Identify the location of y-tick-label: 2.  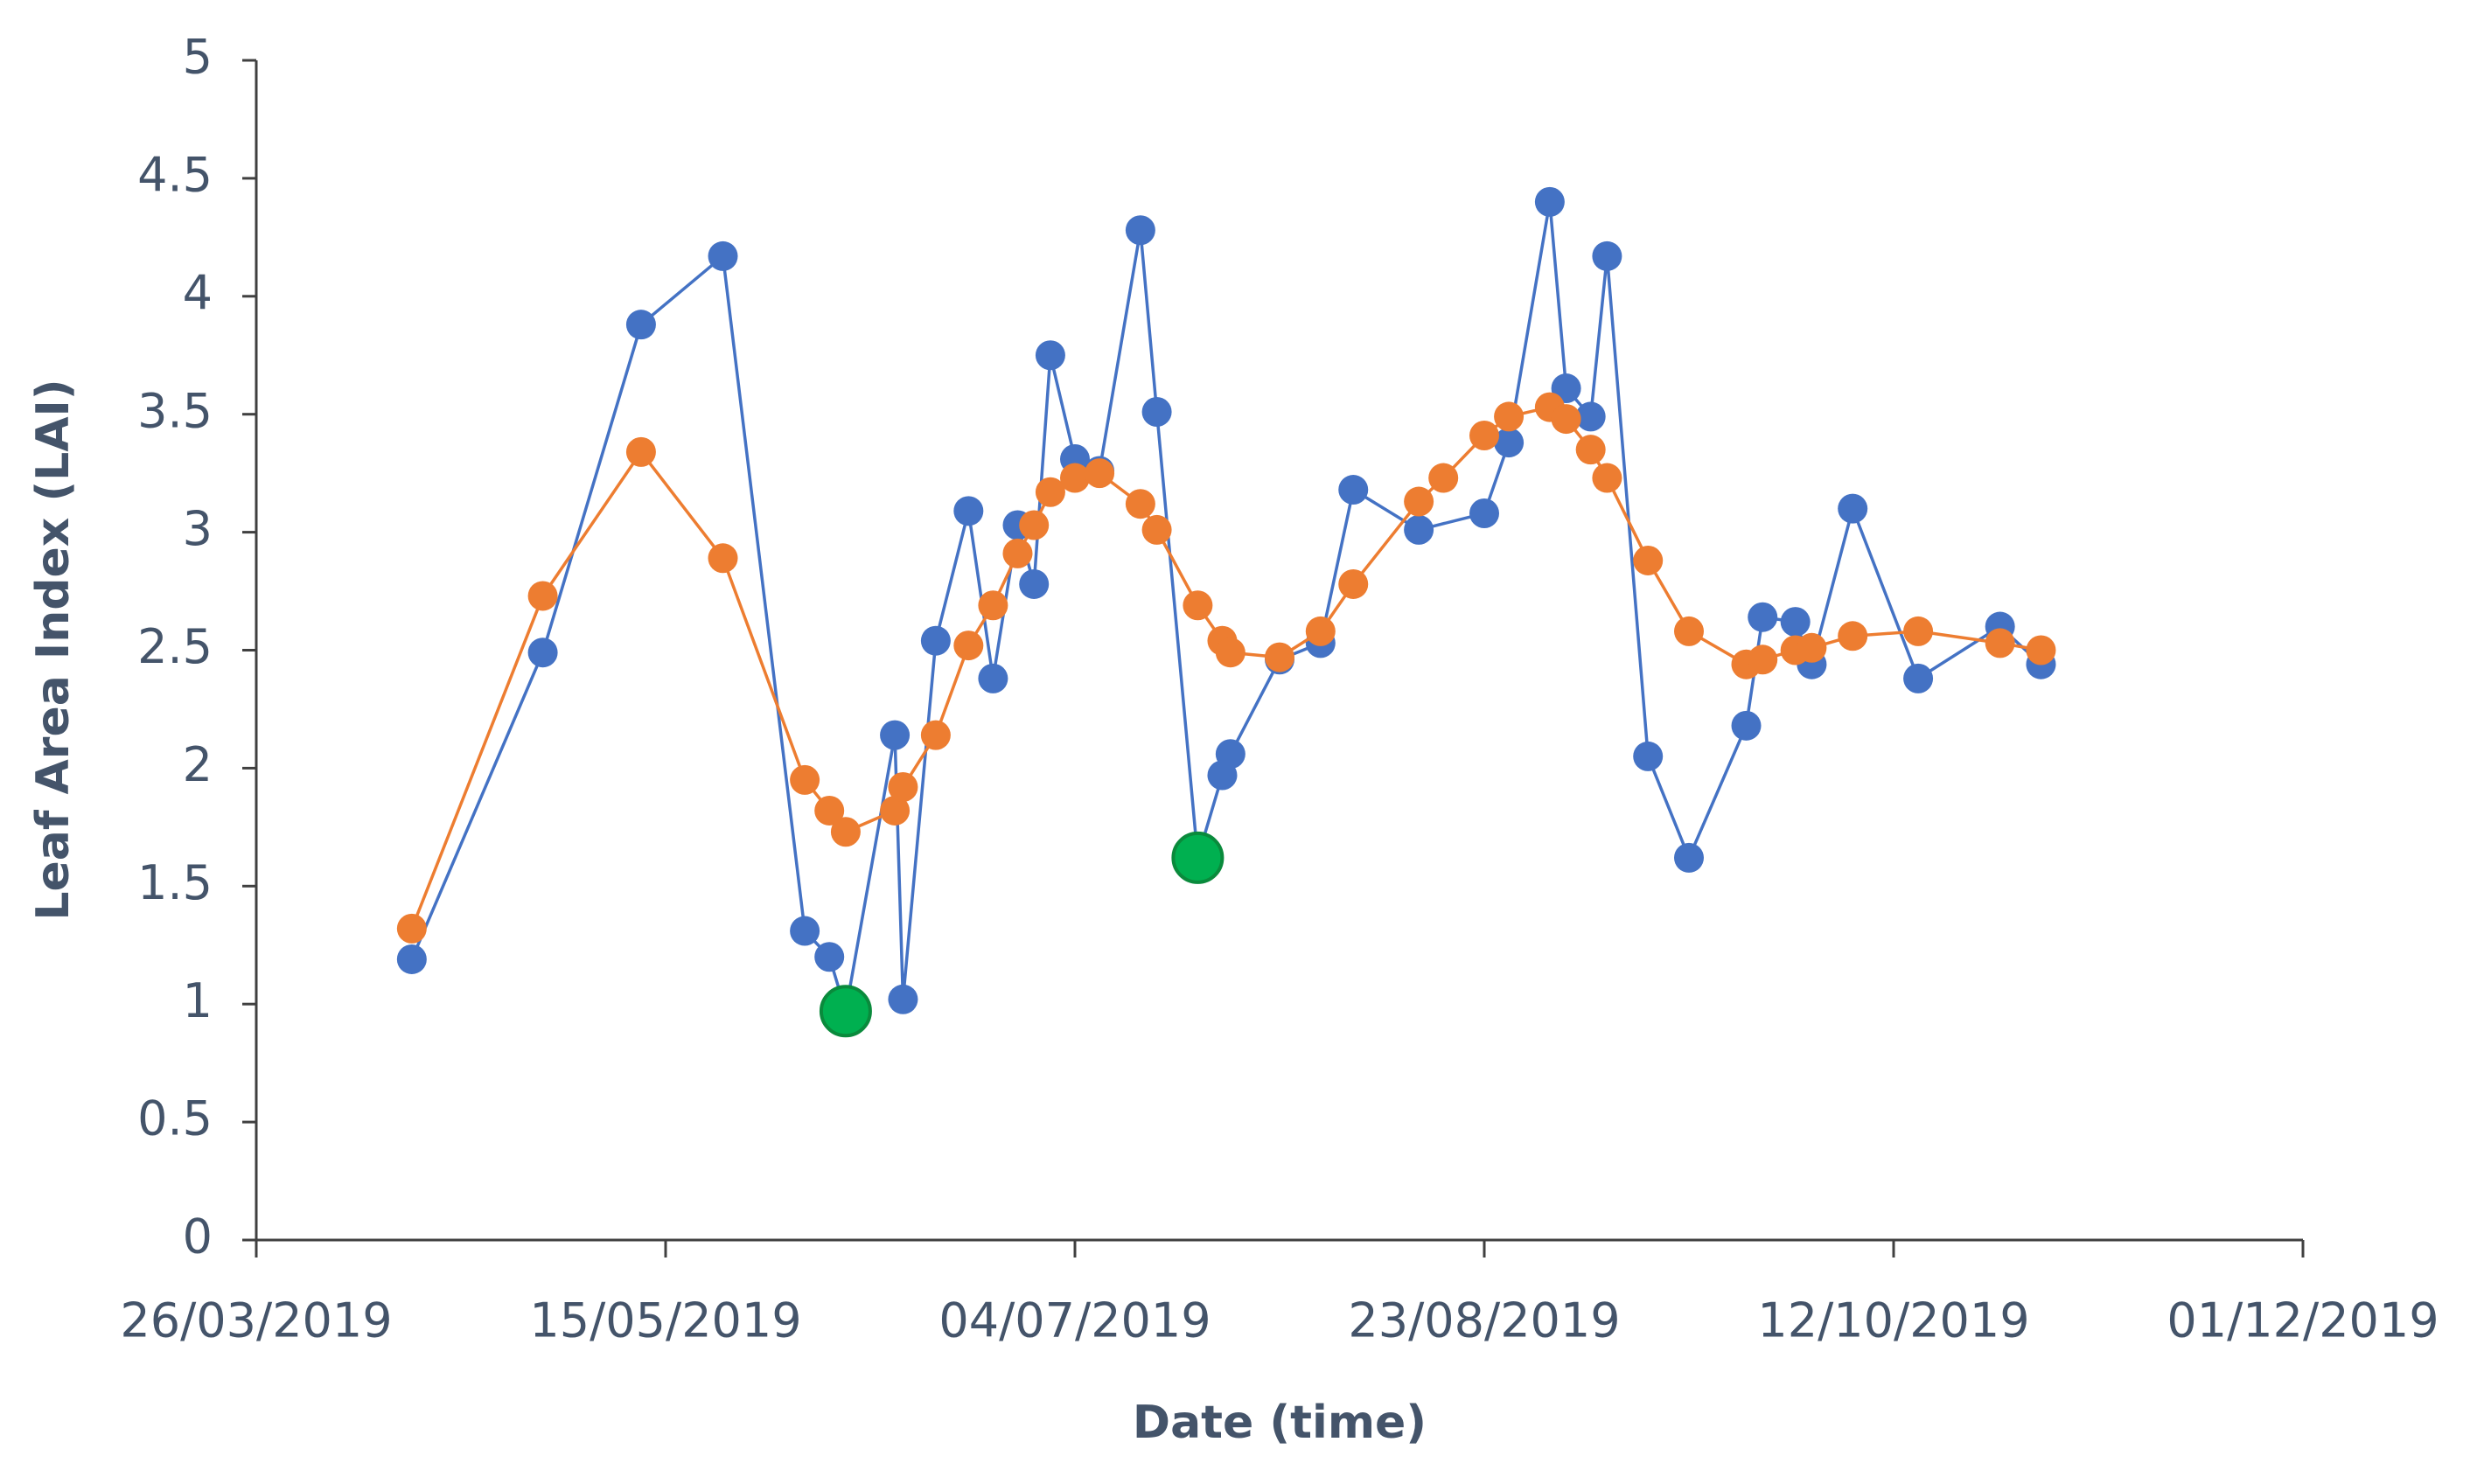
(198, 764).